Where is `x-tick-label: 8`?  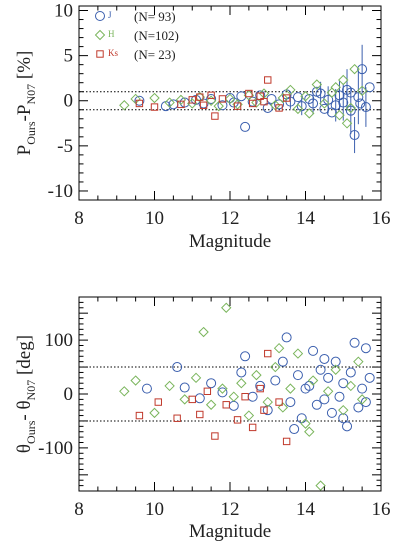 x-tick-label: 8 is located at coordinates (79, 218).